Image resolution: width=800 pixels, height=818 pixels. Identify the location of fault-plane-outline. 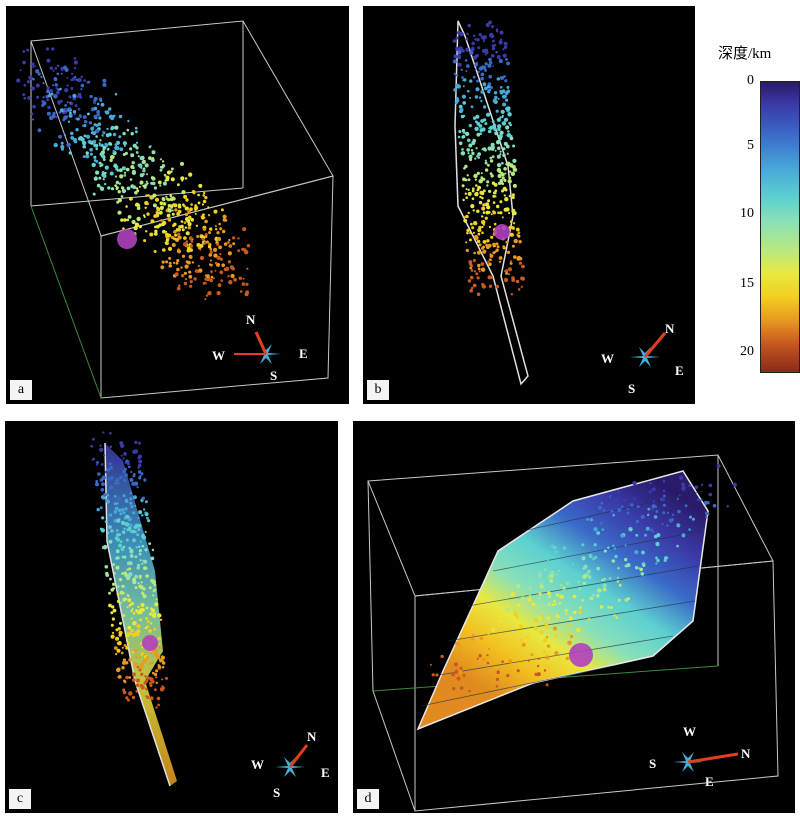
(491, 203).